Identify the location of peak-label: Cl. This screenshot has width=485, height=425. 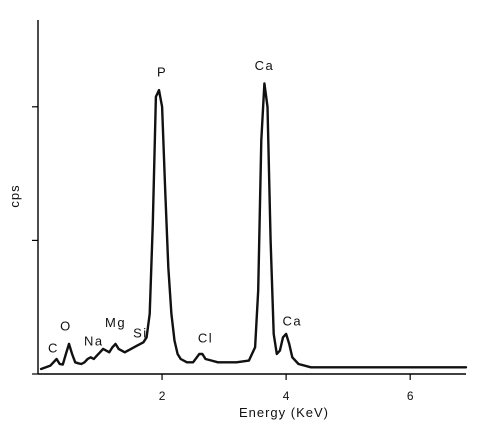
(205, 337).